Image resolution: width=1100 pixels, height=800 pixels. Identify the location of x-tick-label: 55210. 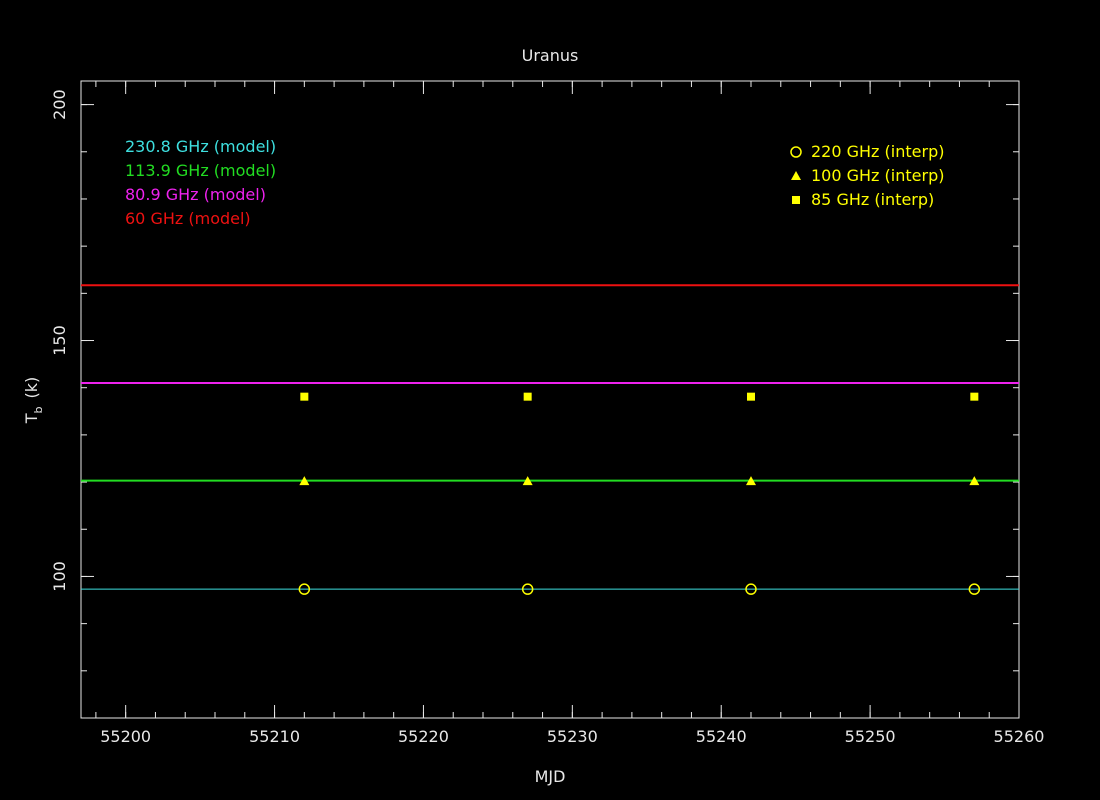
(274, 736).